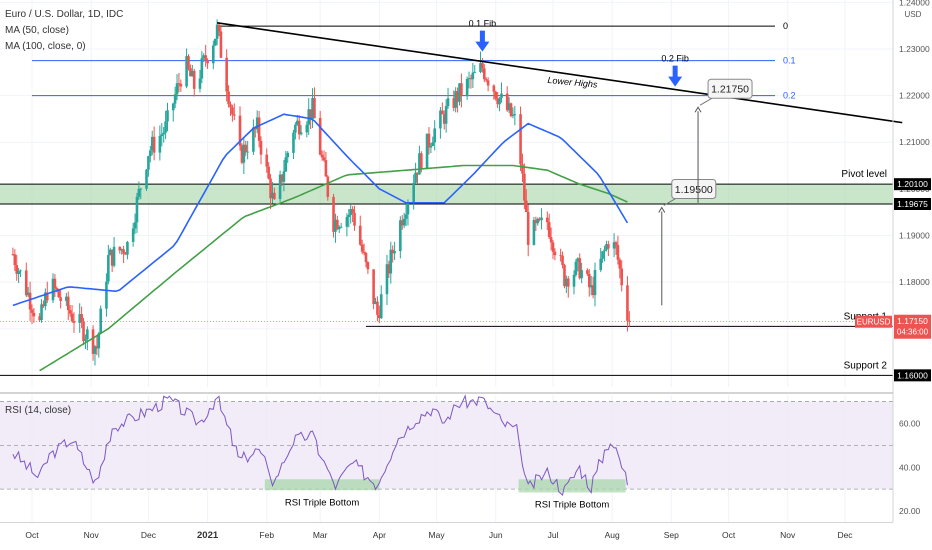 The height and width of the screenshot is (550, 932). Describe the element at coordinates (789, 96) in the screenshot. I see `fib-0.2-label: 0.2` at that location.